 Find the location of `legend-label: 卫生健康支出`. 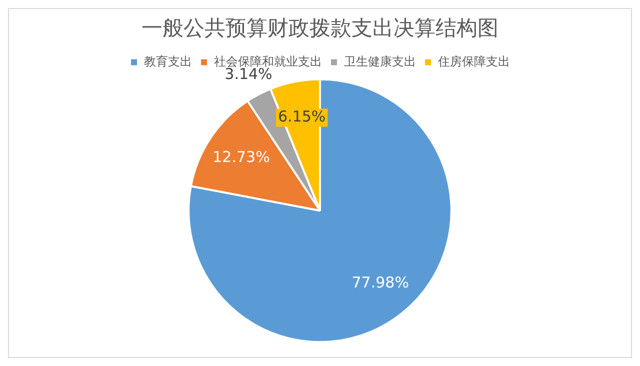

legend-label: 卫生健康支出 is located at coordinates (380, 61).